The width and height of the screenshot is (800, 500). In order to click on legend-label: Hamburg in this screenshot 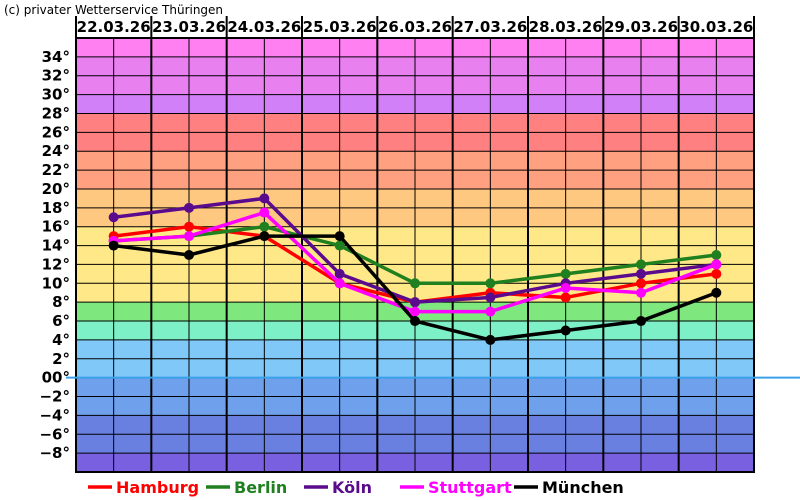, I will do `click(157, 487)`.